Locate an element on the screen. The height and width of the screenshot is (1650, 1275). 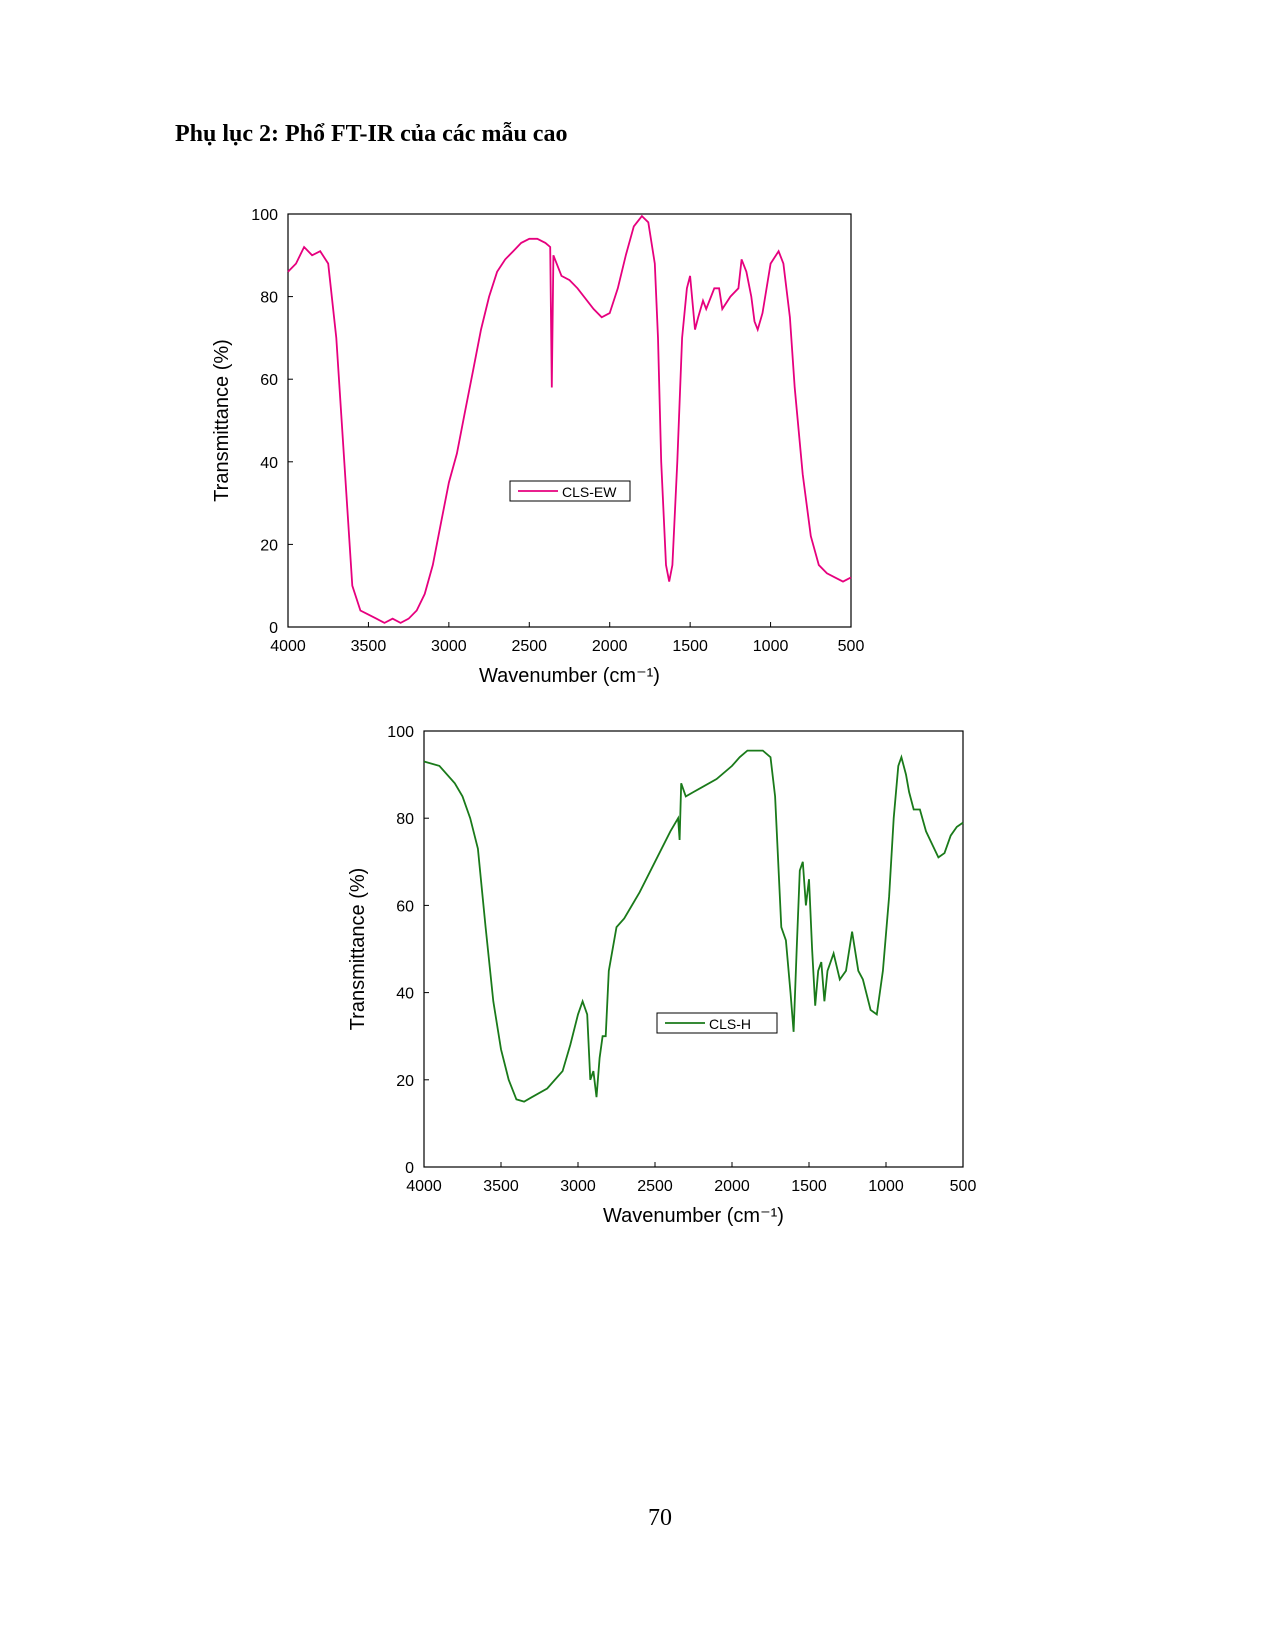
legend-label: CLS-H is located at coordinates (730, 1024).